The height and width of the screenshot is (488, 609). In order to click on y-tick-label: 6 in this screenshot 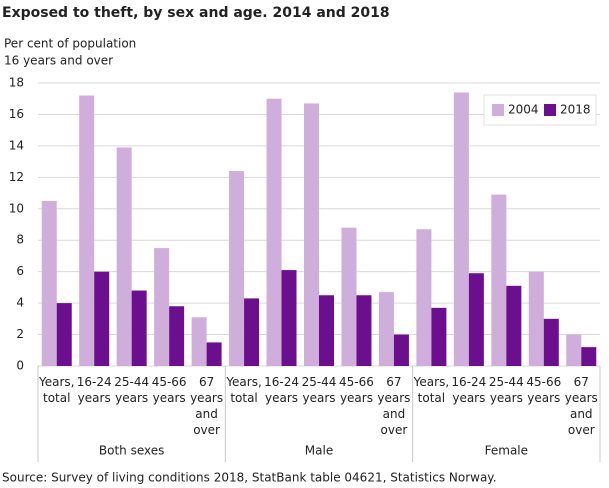, I will do `click(20, 271)`.